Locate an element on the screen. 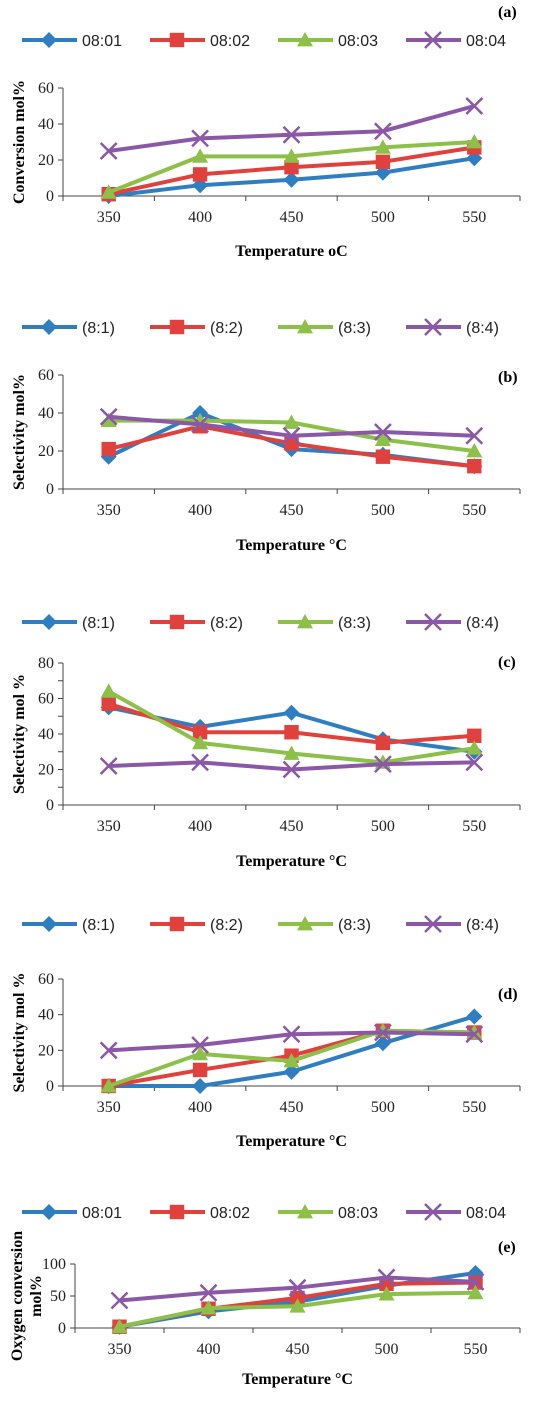 The width and height of the screenshot is (550, 1427). panel-label: (d) is located at coordinates (508, 994).